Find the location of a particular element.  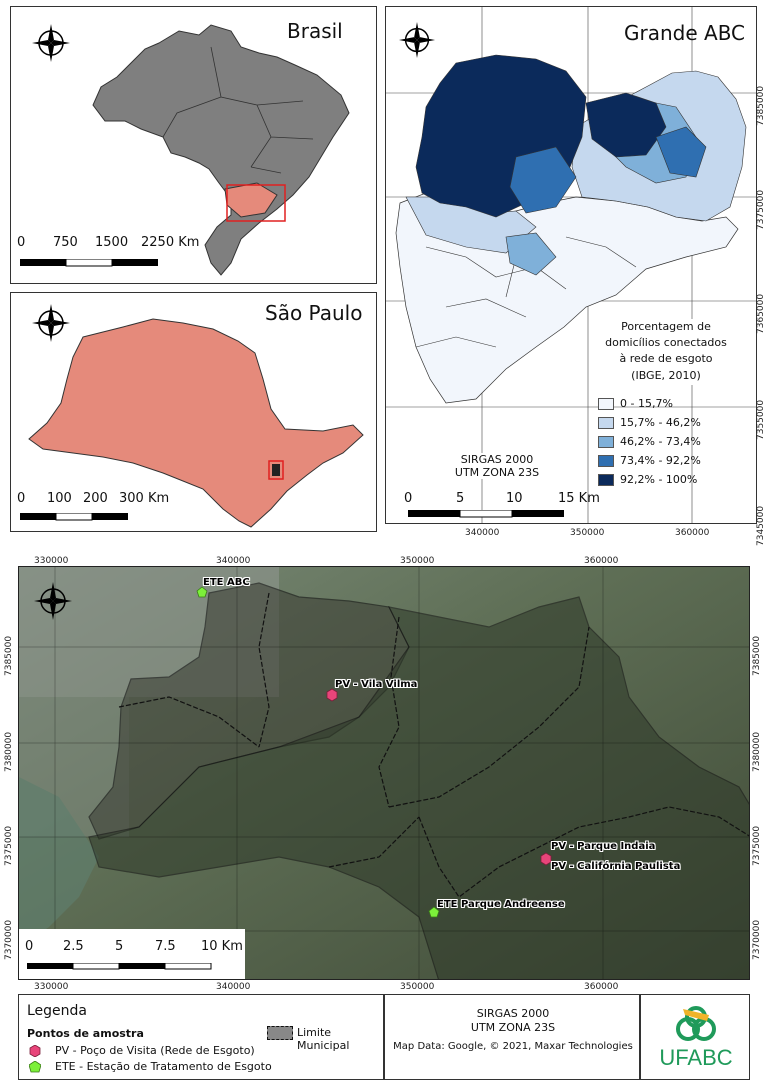

pv-marker-icon is located at coordinates (35, 1051).